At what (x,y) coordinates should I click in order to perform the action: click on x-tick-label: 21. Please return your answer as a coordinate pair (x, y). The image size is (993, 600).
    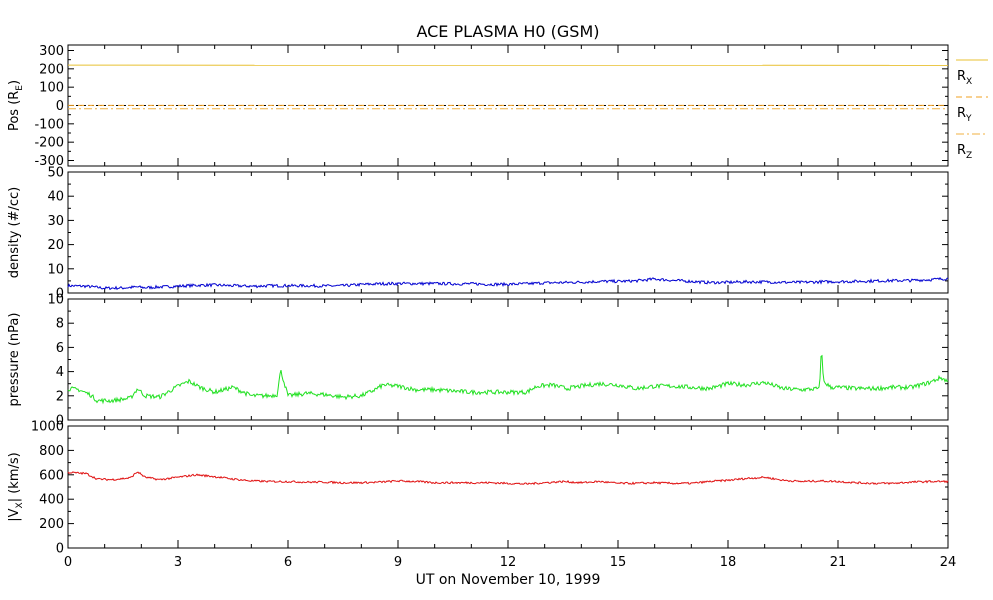
    Looking at the image, I should click on (838, 562).